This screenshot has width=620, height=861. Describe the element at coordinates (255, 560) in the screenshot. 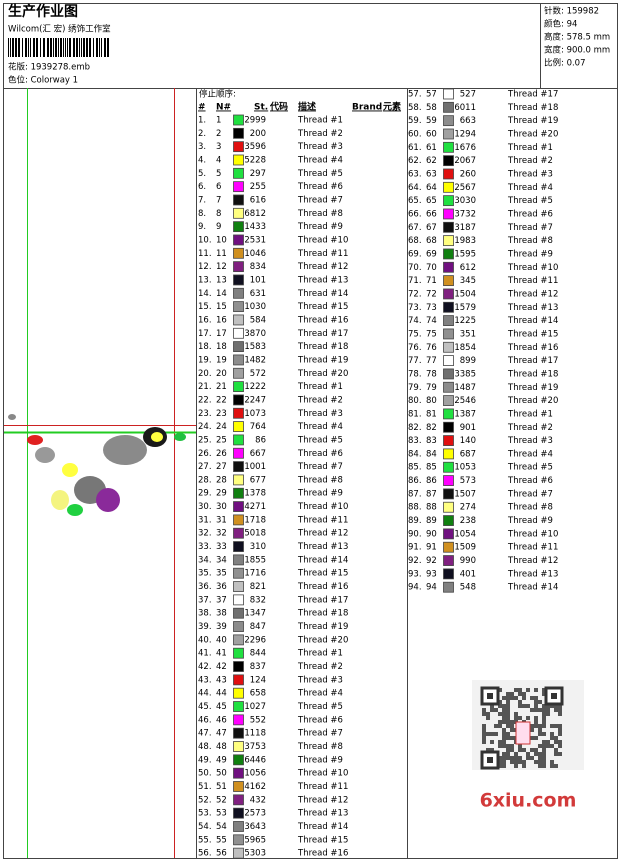

I see `stitch-count: 1855` at that location.